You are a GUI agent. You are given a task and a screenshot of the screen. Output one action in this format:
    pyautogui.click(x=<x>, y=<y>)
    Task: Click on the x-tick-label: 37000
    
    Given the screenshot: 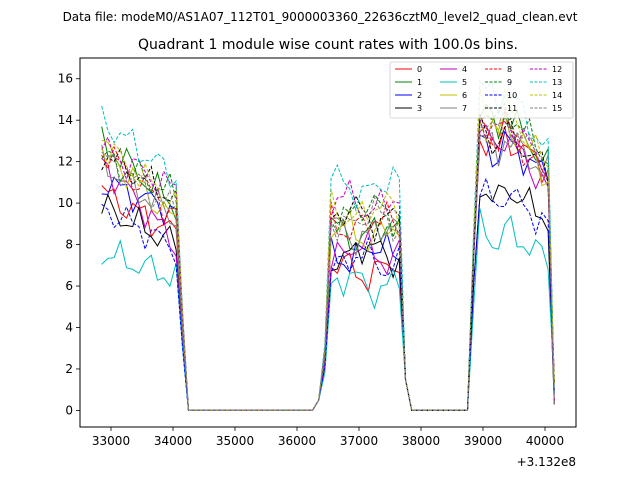 What is the action you would take?
    pyautogui.click(x=359, y=441)
    